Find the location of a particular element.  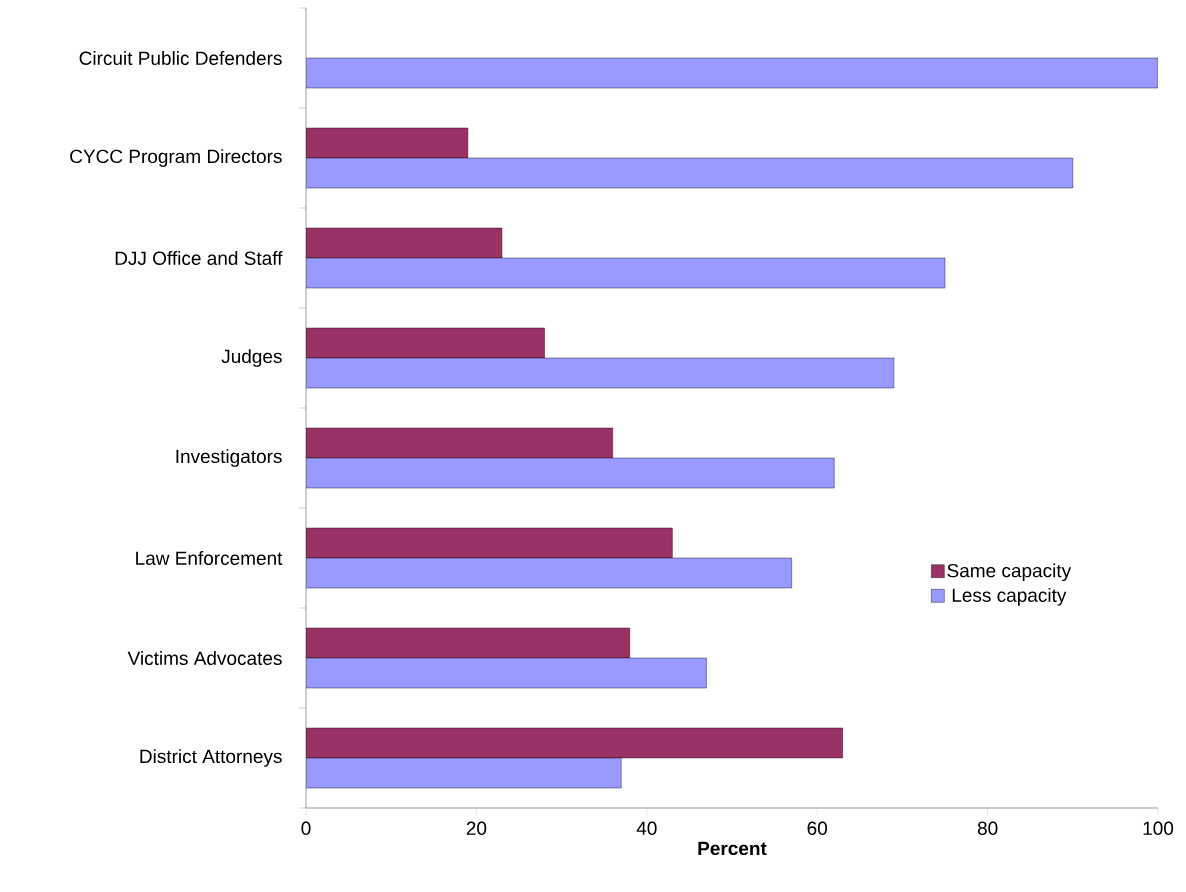

legend-label: Less capacity is located at coordinates (1009, 597).